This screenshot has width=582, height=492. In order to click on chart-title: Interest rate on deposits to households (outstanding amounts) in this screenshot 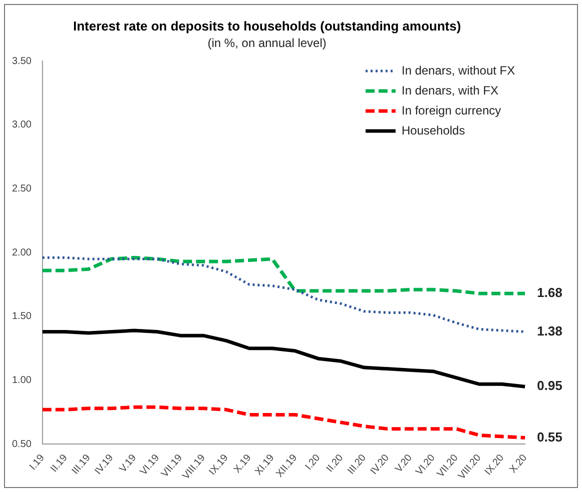, I will do `click(267, 26)`.